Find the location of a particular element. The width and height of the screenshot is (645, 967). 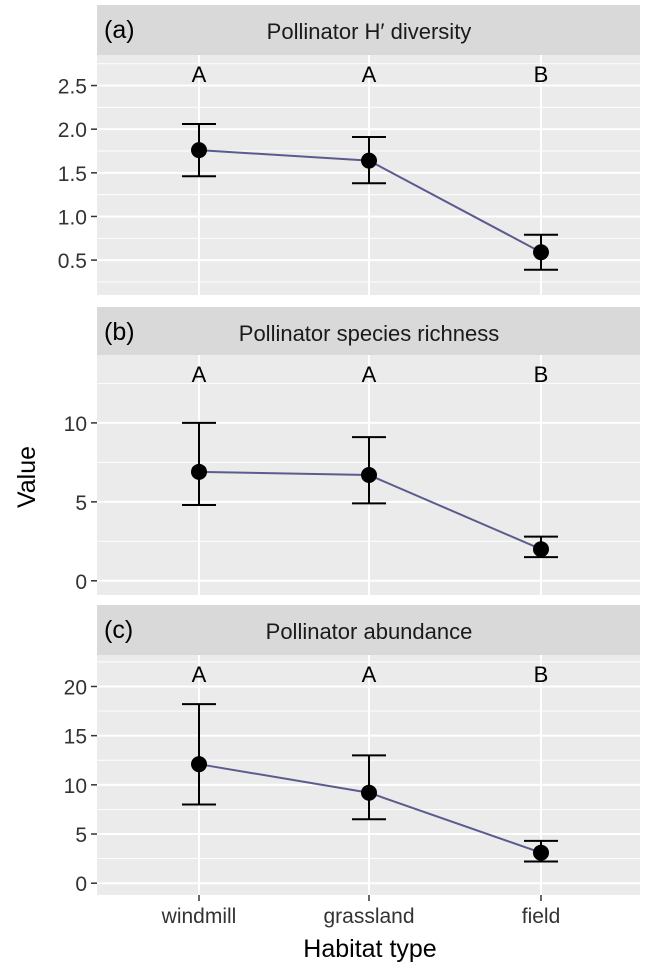

facet-title: Pollinator H′ diversity is located at coordinates (369, 31).